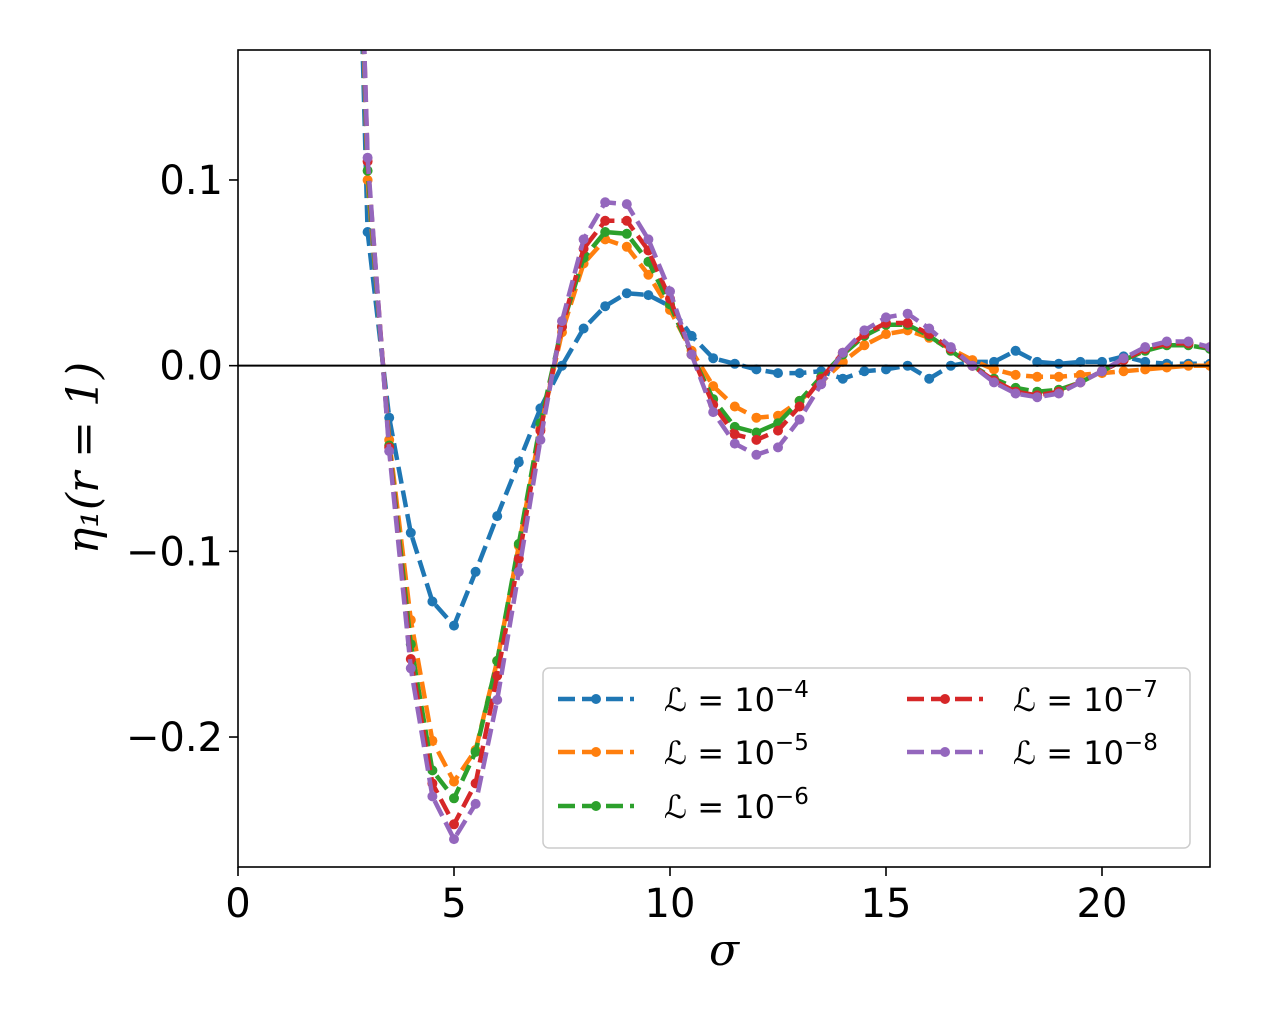 This screenshot has width=1262, height=1033. What do you see at coordinates (866, 758) in the screenshot?
I see `legend: ℒ = 10−4 ℒ = 10−5 ℒ = 10−6 ℒ = 10−7 ℒ = 10−8` at bounding box center [866, 758].